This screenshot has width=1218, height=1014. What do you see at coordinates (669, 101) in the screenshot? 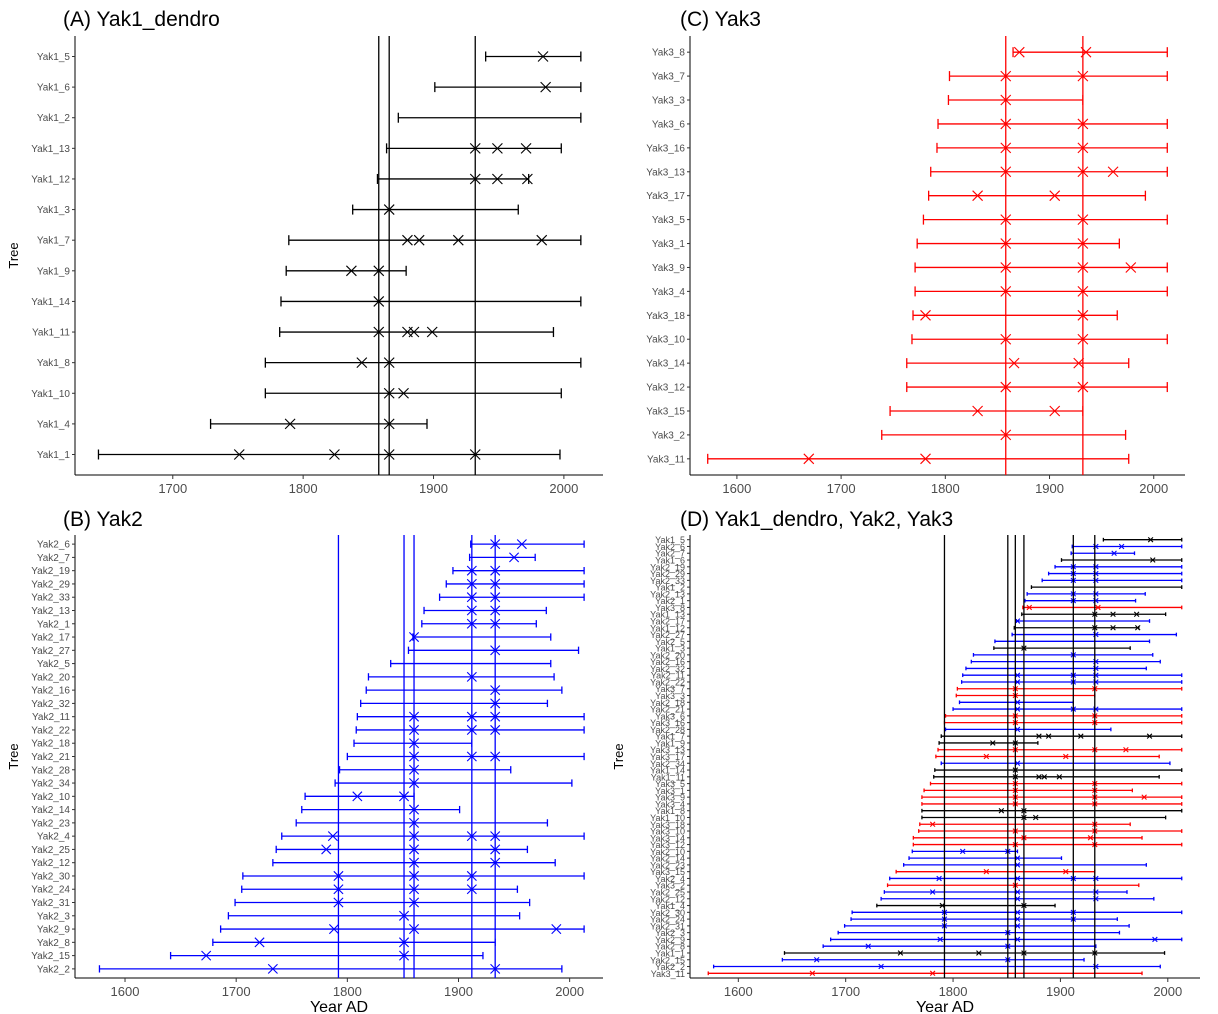
I see `y-tick-label: Yak3_3` at bounding box center [669, 101].